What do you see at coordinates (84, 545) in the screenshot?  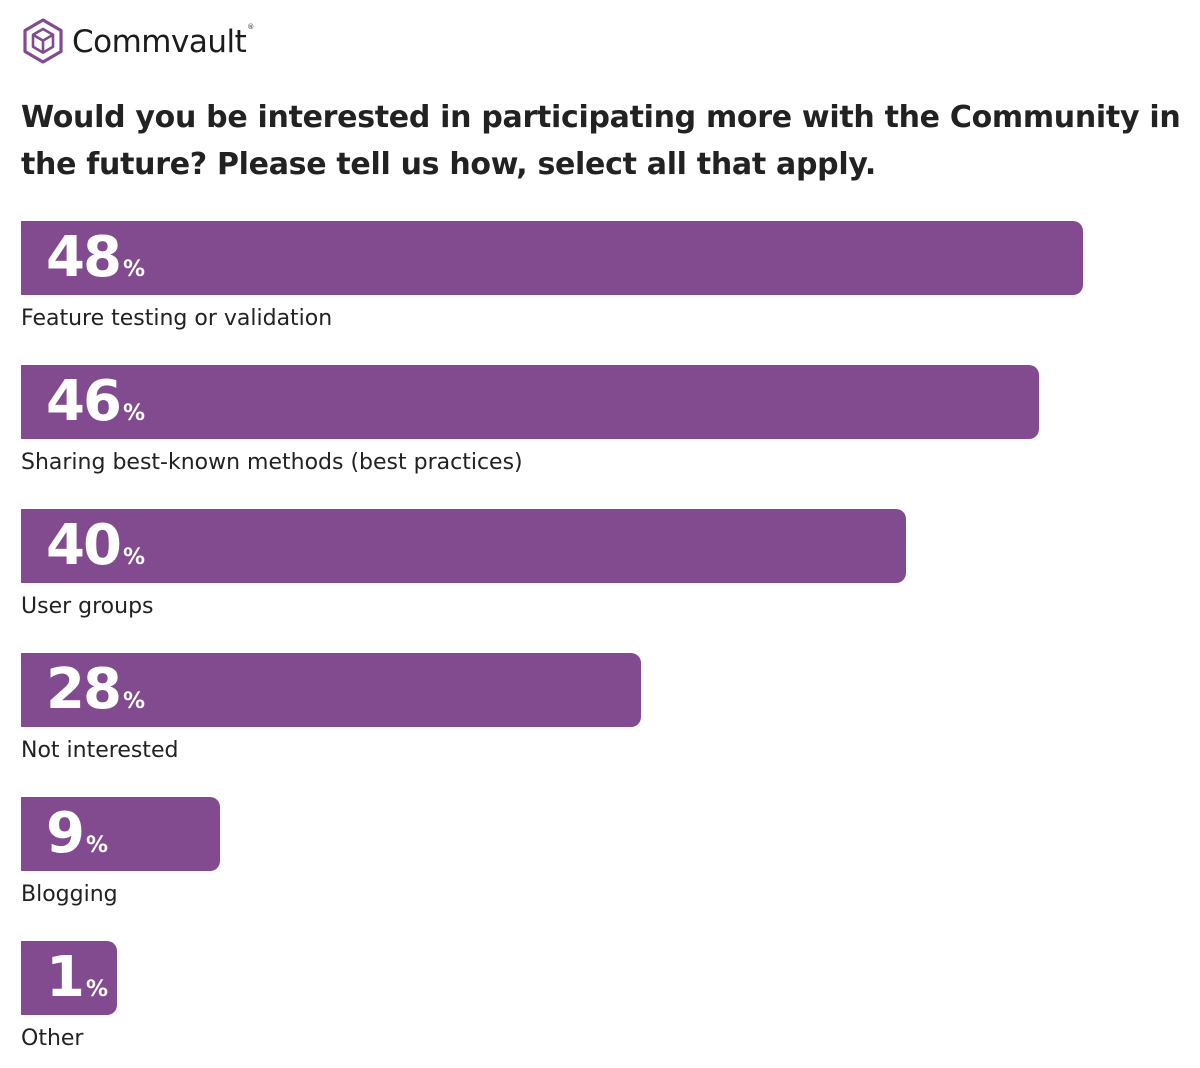 I see `bar-value-number: 40` at bounding box center [84, 545].